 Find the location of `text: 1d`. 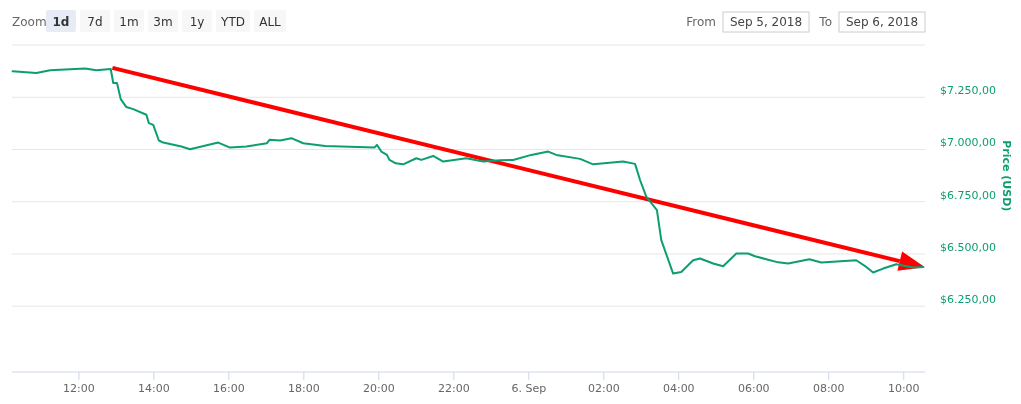

text: 1d is located at coordinates (61, 21).